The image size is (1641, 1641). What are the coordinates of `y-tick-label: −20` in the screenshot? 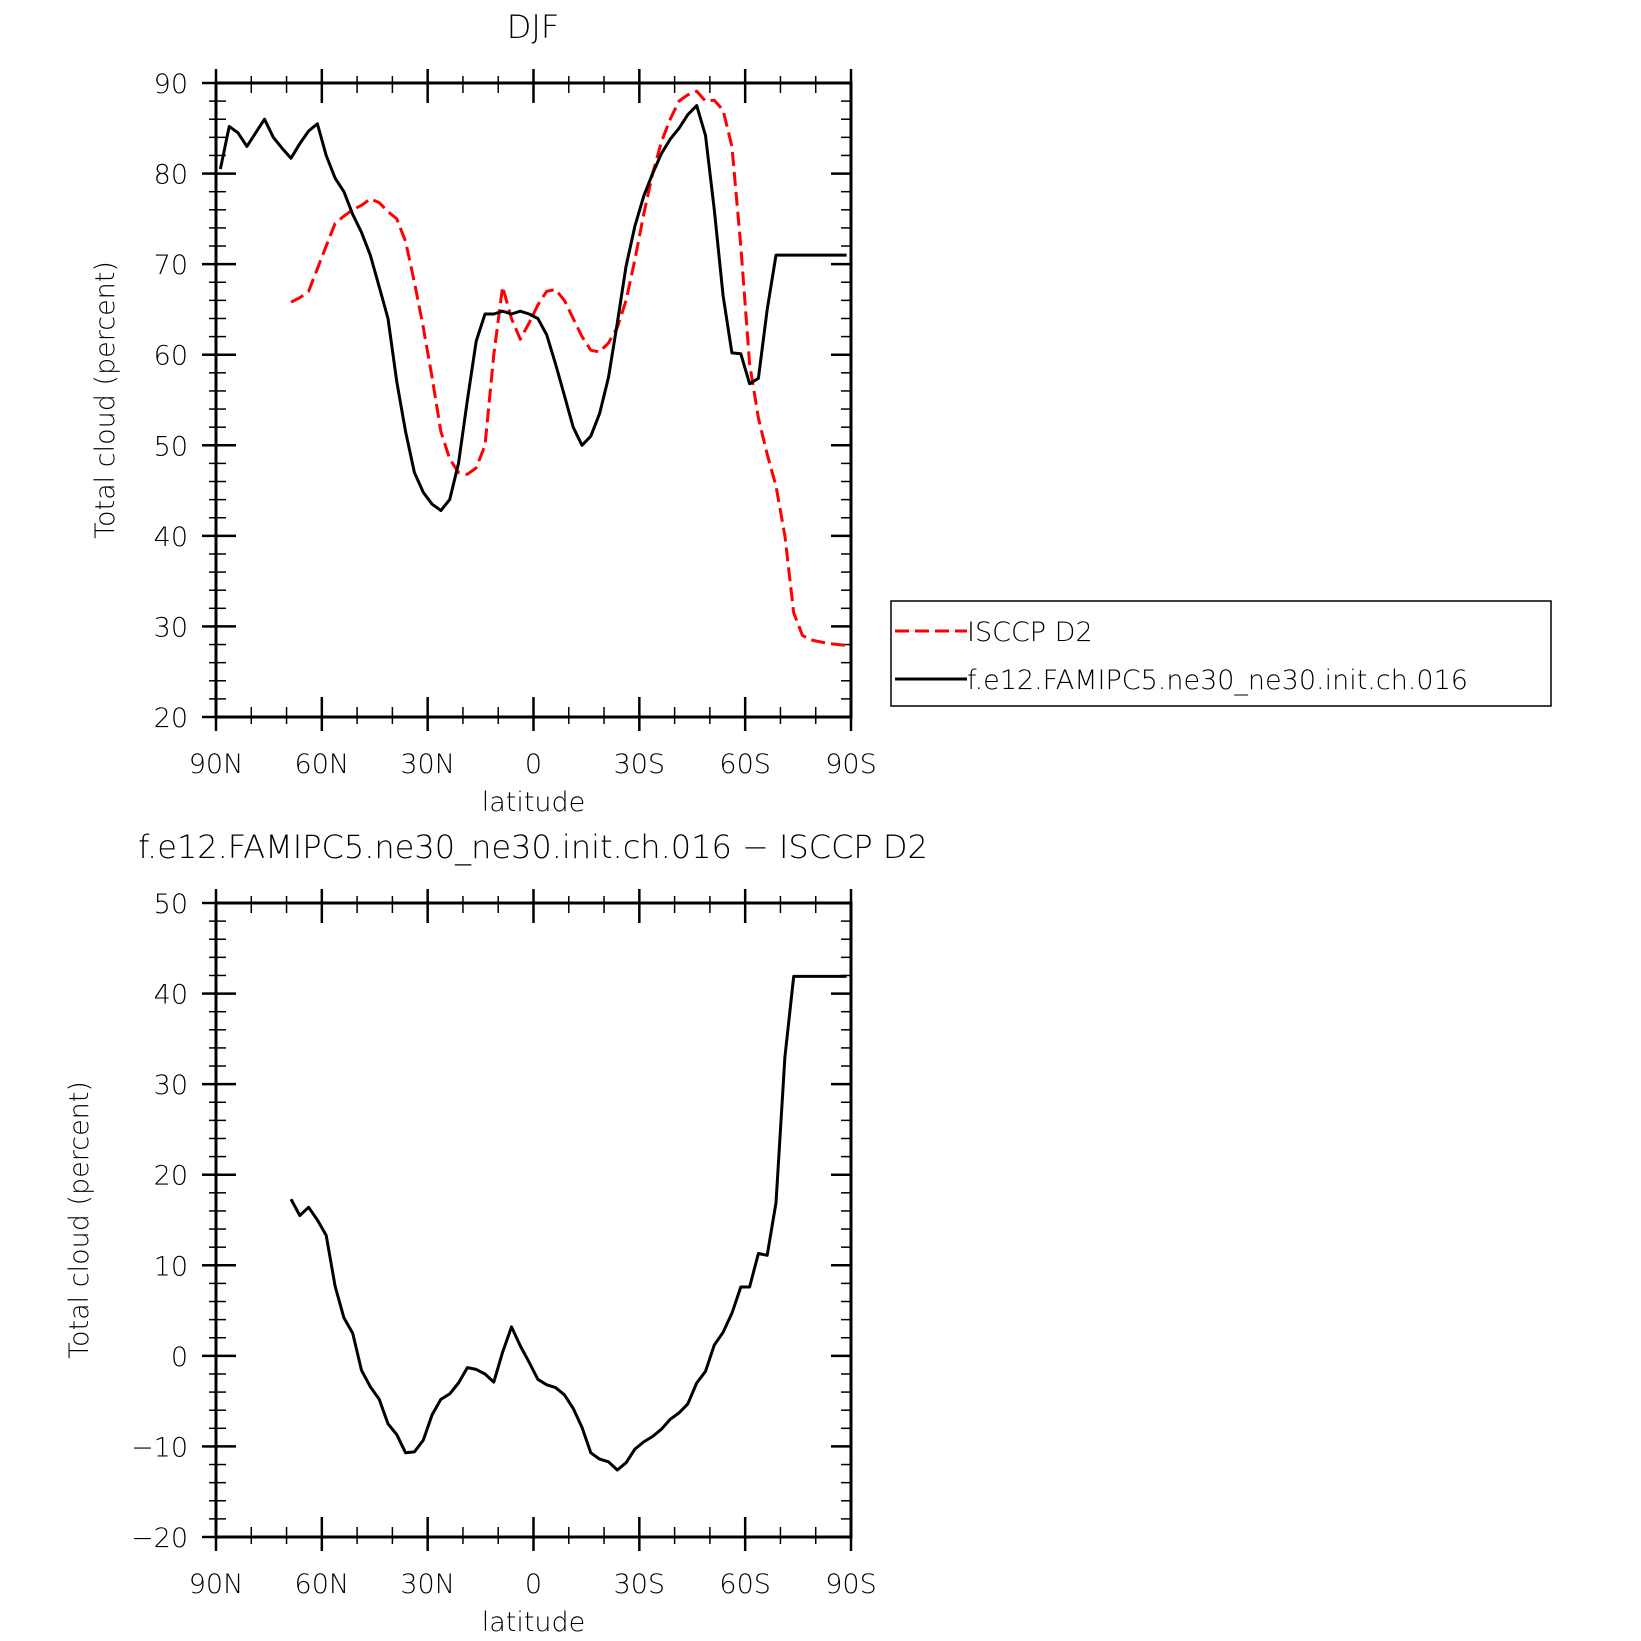 It's located at (159, 1538).